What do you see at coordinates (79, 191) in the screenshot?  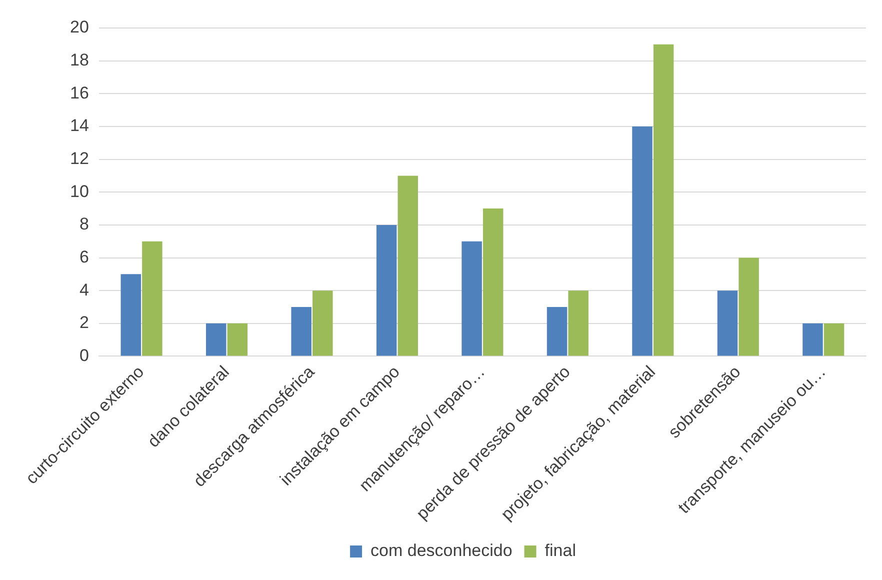 I see `y-tick-label: 10` at bounding box center [79, 191].